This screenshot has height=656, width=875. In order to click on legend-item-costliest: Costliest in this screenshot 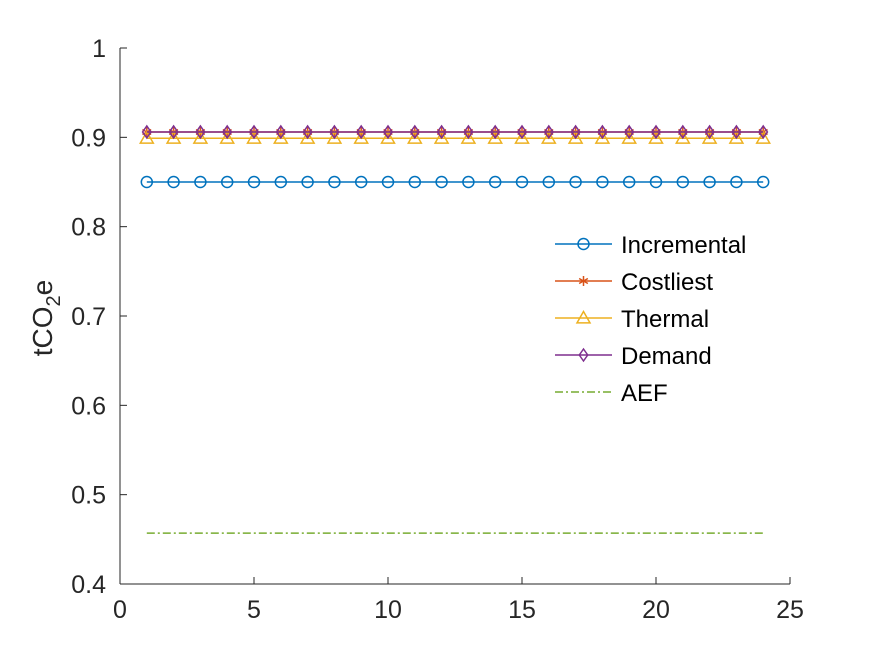, I will do `click(634, 282)`.